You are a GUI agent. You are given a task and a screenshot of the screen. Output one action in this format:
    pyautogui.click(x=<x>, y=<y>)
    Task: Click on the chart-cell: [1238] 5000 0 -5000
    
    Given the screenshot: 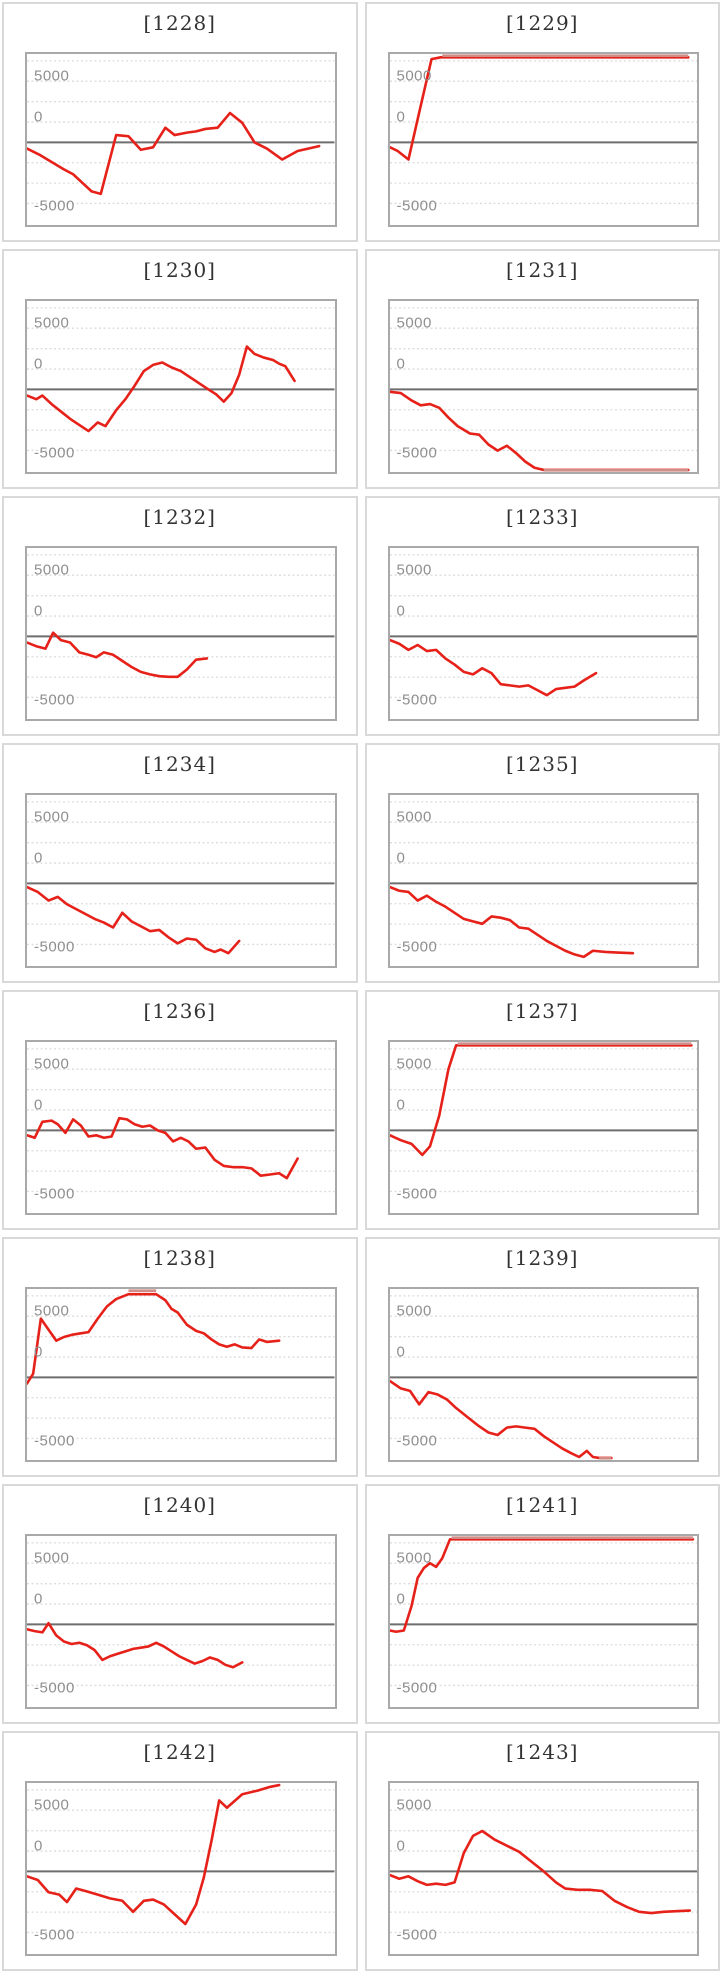 What is the action you would take?
    pyautogui.click(x=180, y=1357)
    